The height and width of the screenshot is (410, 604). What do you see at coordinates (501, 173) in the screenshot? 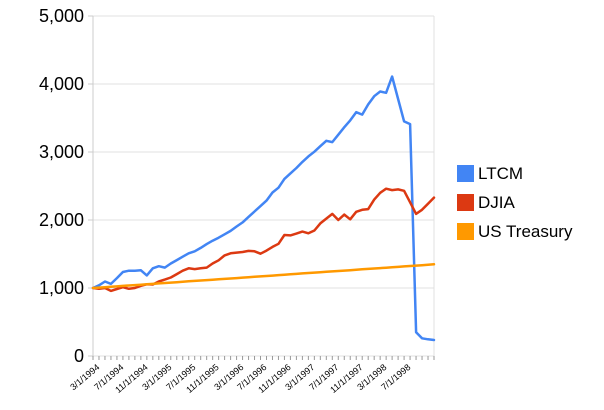
I see `legend-label-ltcm: LTCM` at bounding box center [501, 173].